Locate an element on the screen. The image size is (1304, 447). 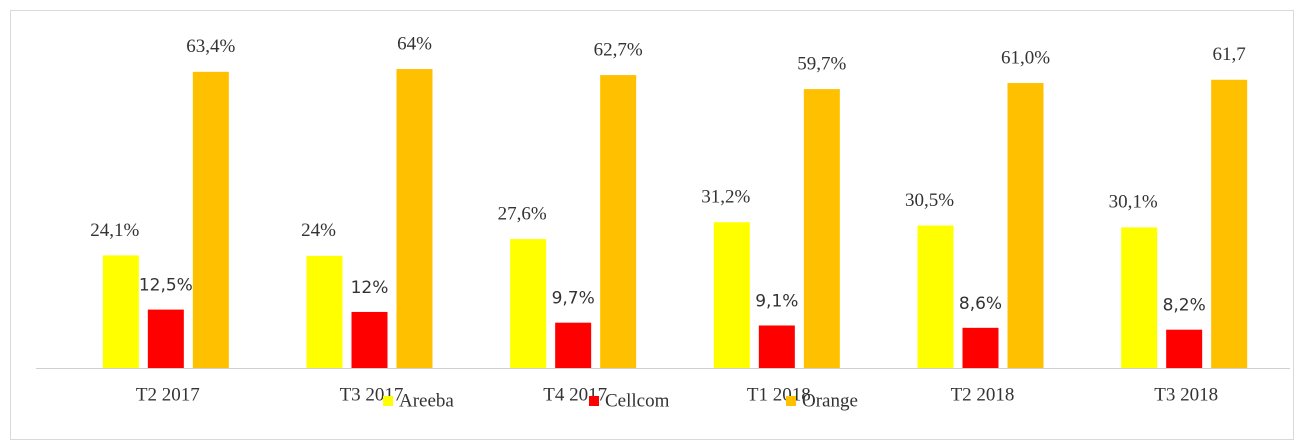
data-label: 30,1% is located at coordinates (1133, 202).